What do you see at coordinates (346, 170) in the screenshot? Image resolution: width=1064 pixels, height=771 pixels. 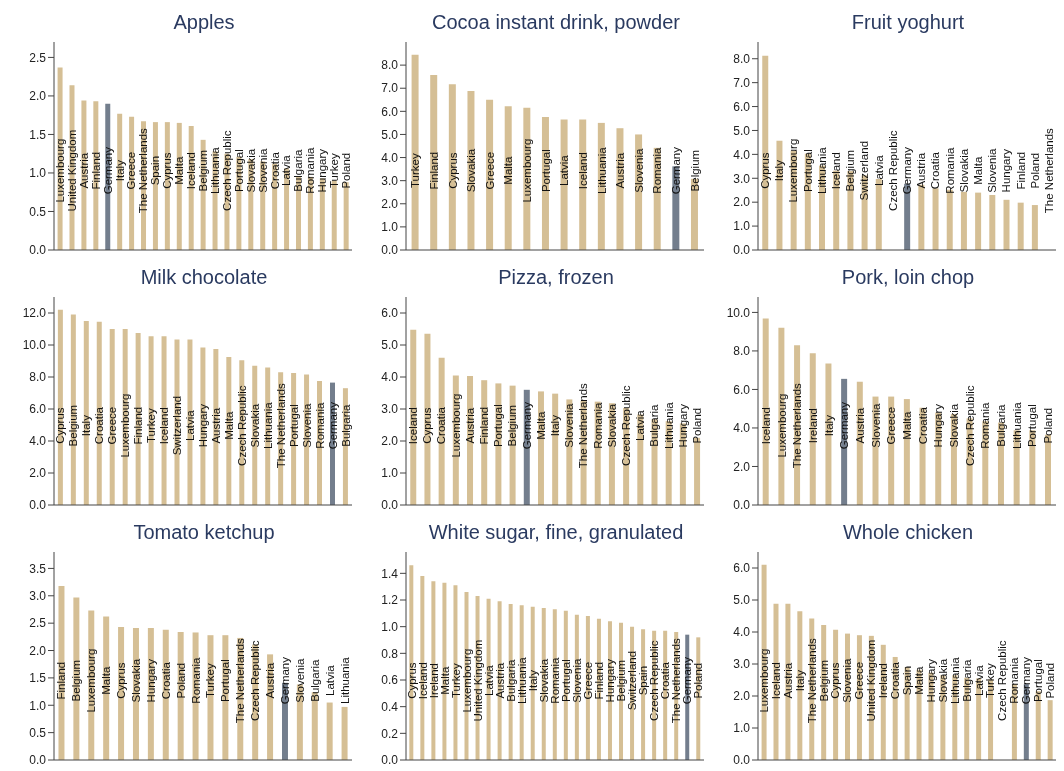 I see `x-tick-label: Poland` at bounding box center [346, 170].